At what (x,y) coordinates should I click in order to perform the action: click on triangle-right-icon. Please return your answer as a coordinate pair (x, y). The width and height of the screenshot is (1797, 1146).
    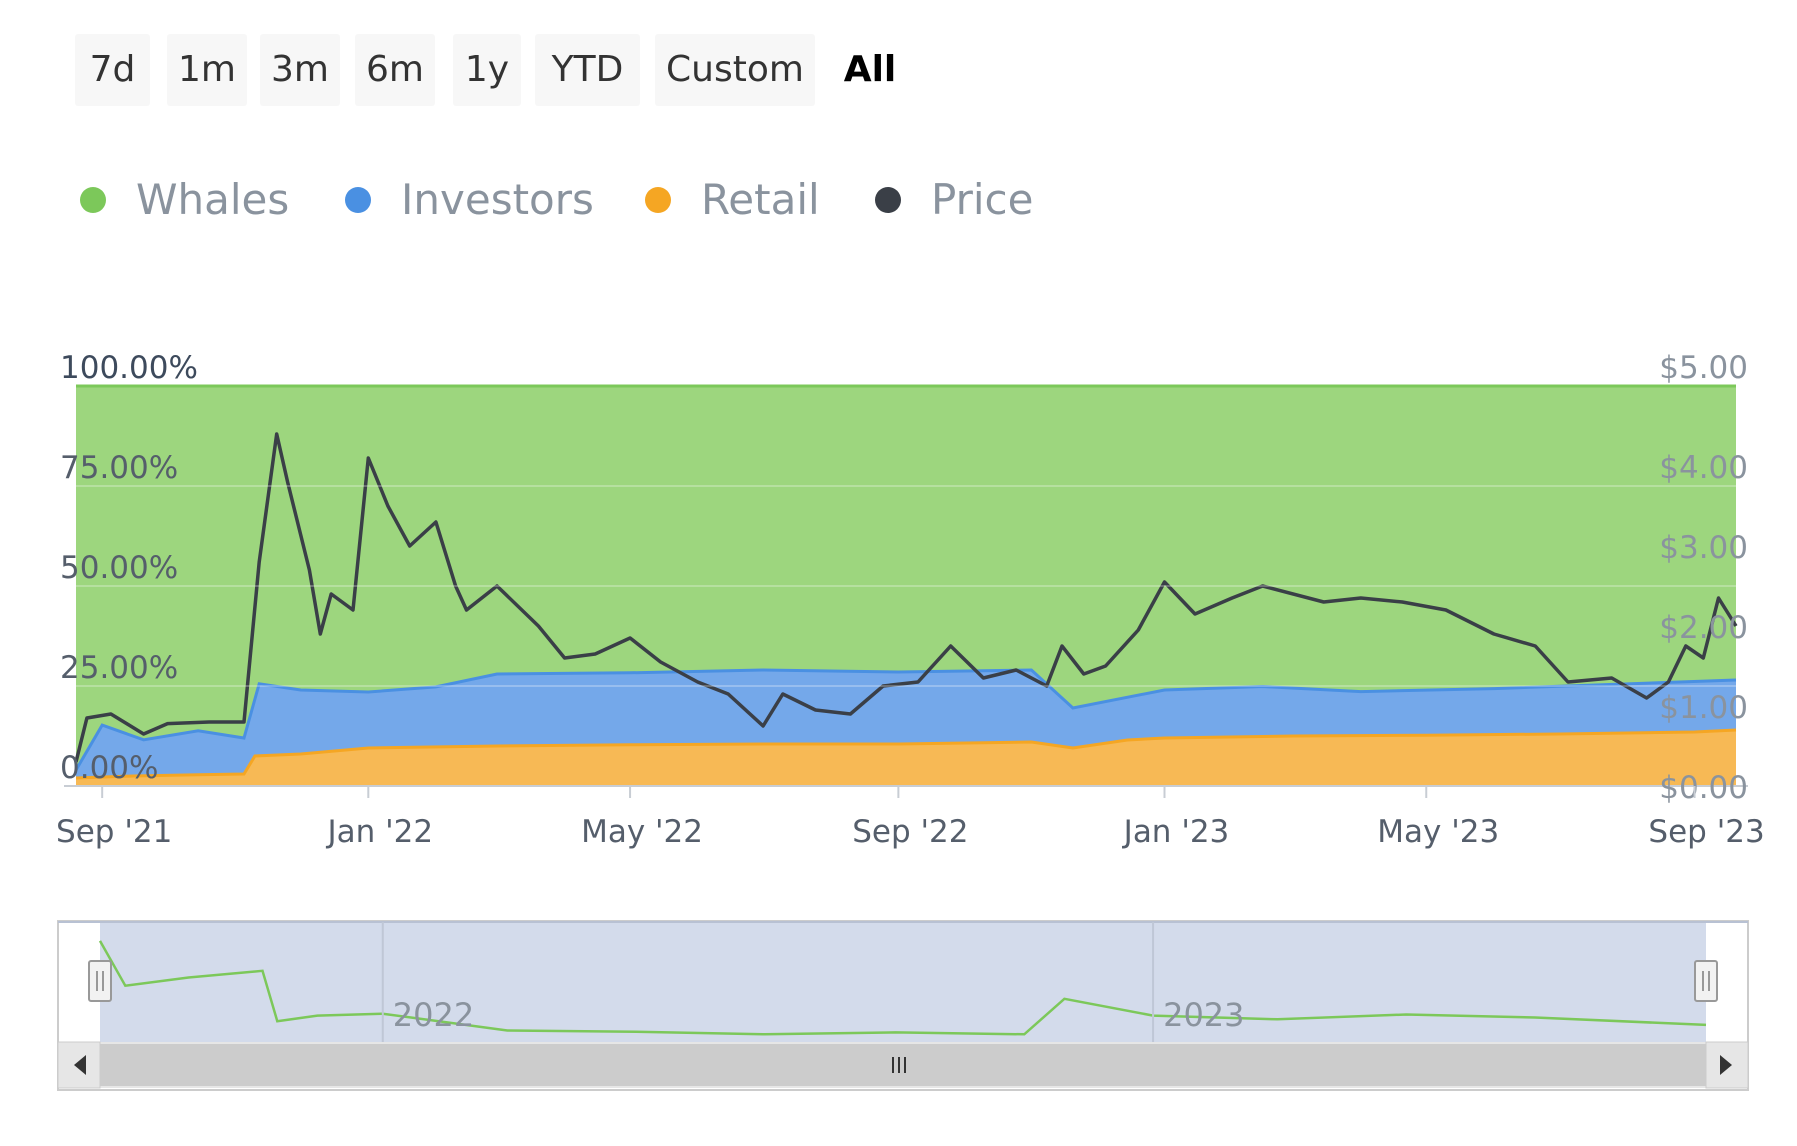
    Looking at the image, I should click on (1726, 1065).